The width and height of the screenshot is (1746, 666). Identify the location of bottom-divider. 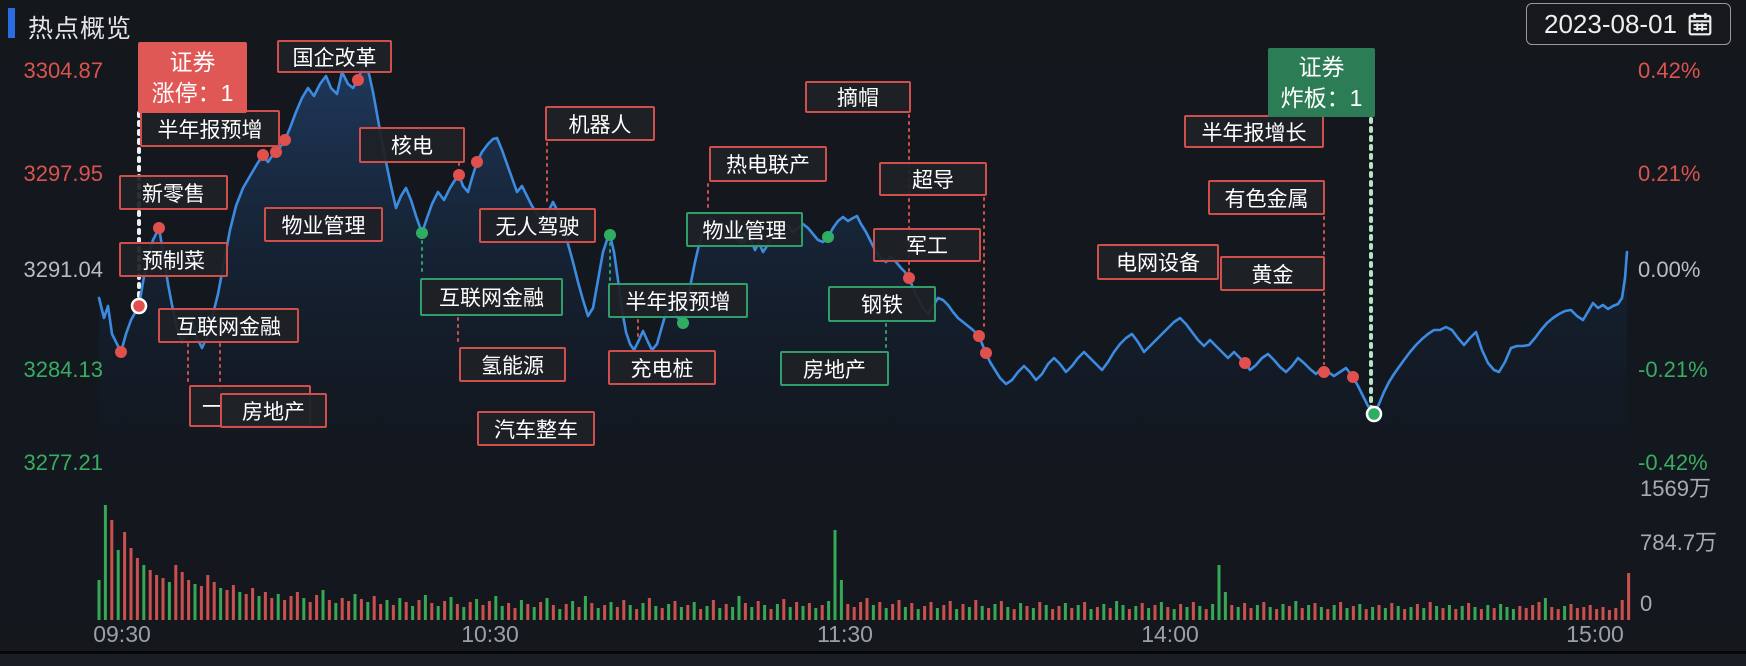
(873, 652).